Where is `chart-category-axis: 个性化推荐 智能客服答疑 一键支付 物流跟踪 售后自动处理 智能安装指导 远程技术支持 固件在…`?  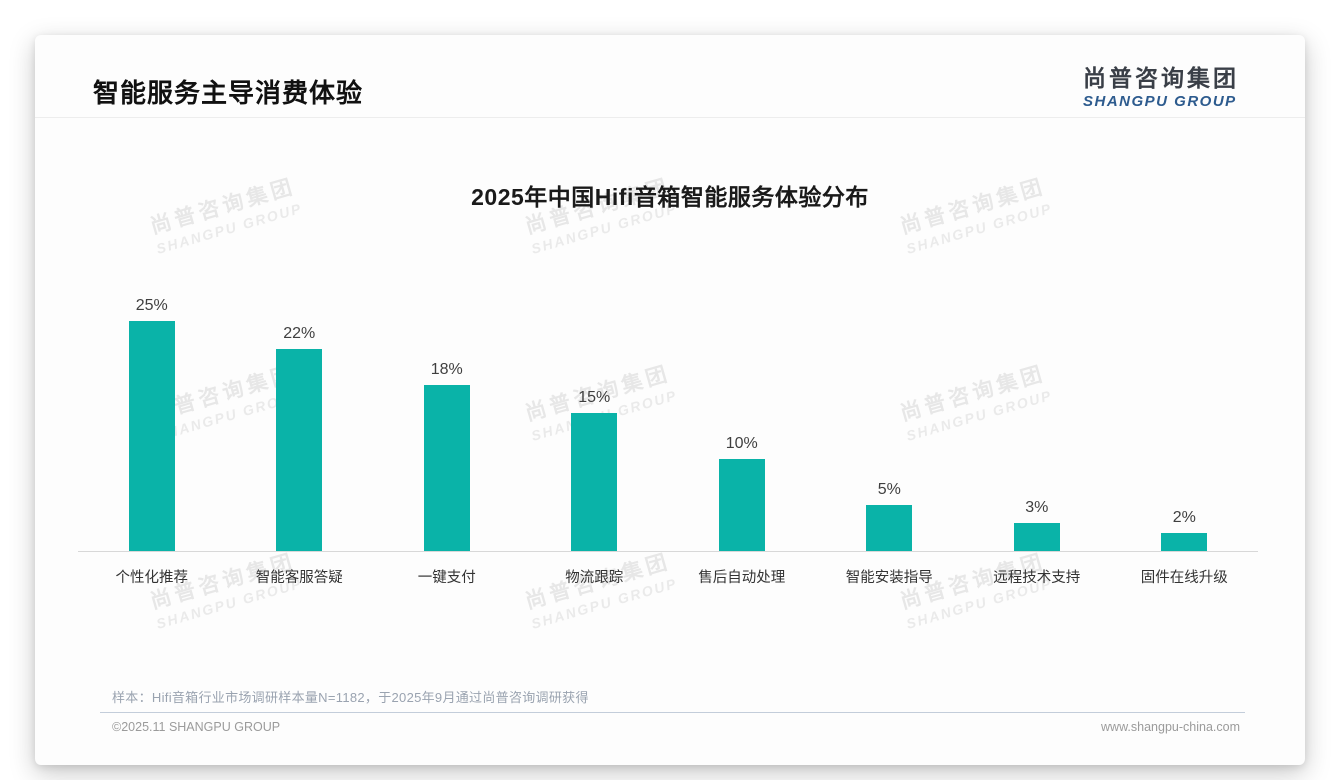 chart-category-axis: 个性化推荐 智能客服答疑 一键支付 物流跟踪 售后自动处理 智能安装指导 远程技术支持 固件在… is located at coordinates (668, 576).